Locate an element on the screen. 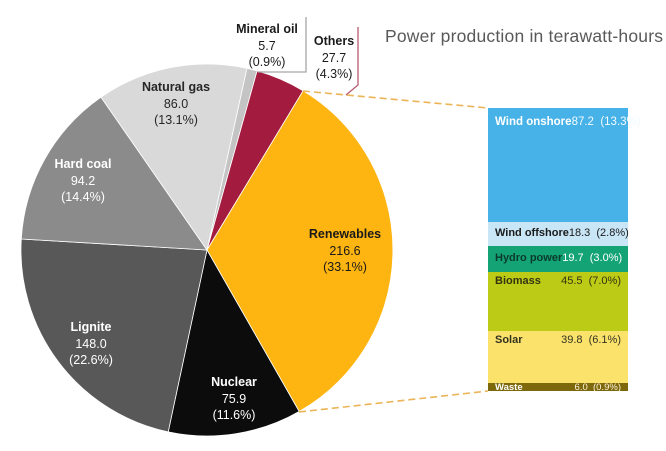 This screenshot has width=666, height=451. bar-segment-wind-offshore: Wind offshore 18.3 (2.8%) is located at coordinates (558, 234).